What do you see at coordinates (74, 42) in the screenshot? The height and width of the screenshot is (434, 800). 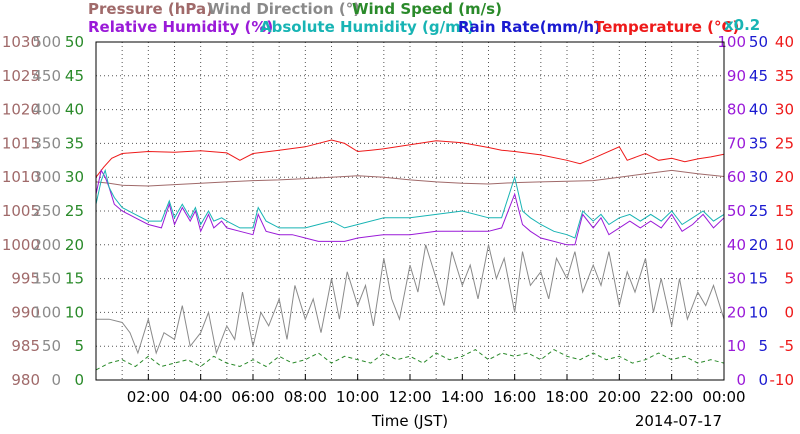 I see `tick-label-wind-speed: 50` at bounding box center [74, 42].